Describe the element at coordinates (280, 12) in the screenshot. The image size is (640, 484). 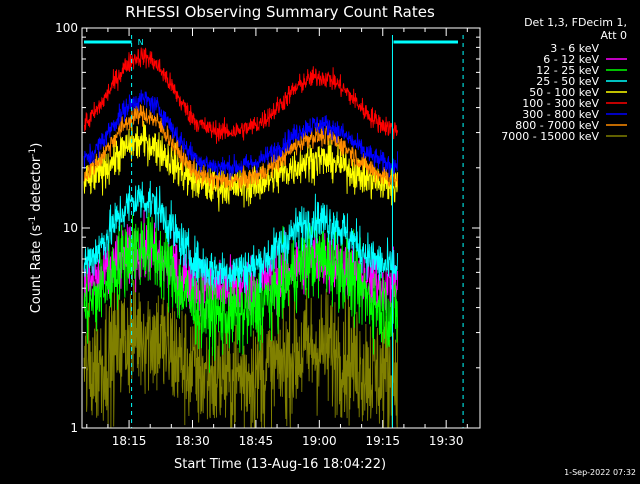
I see `chart-title: RHESSI Observing Summary Count Rates` at that location.